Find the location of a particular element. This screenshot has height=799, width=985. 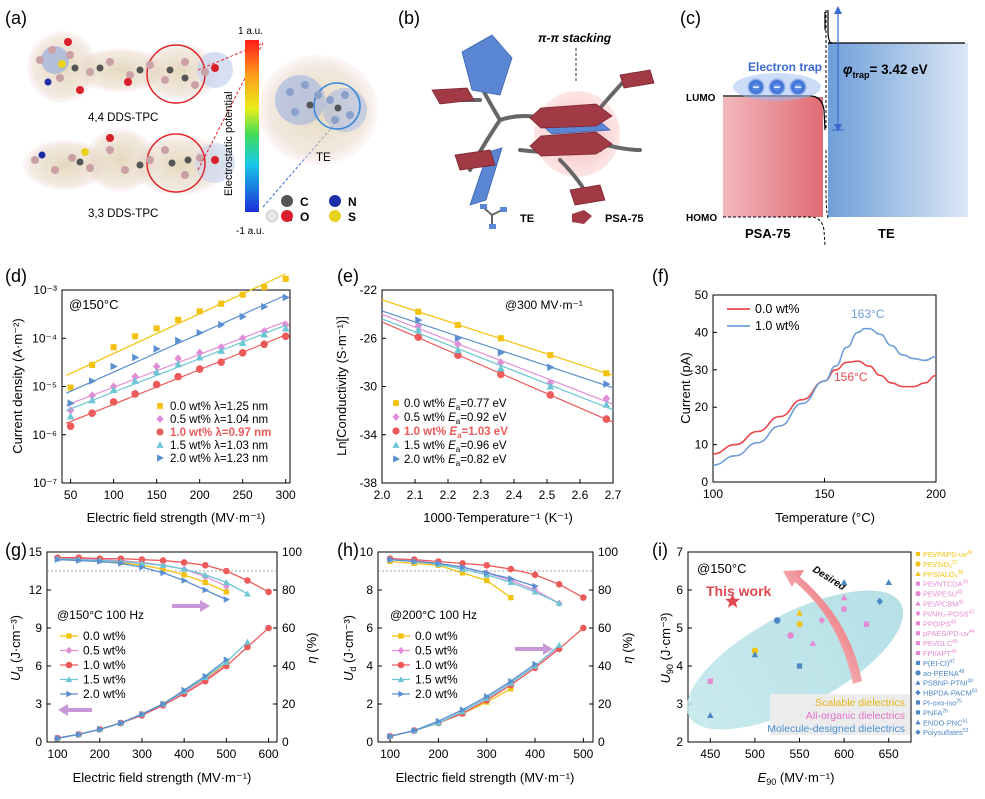

h-legend-marker is located at coordinates (401, 679).